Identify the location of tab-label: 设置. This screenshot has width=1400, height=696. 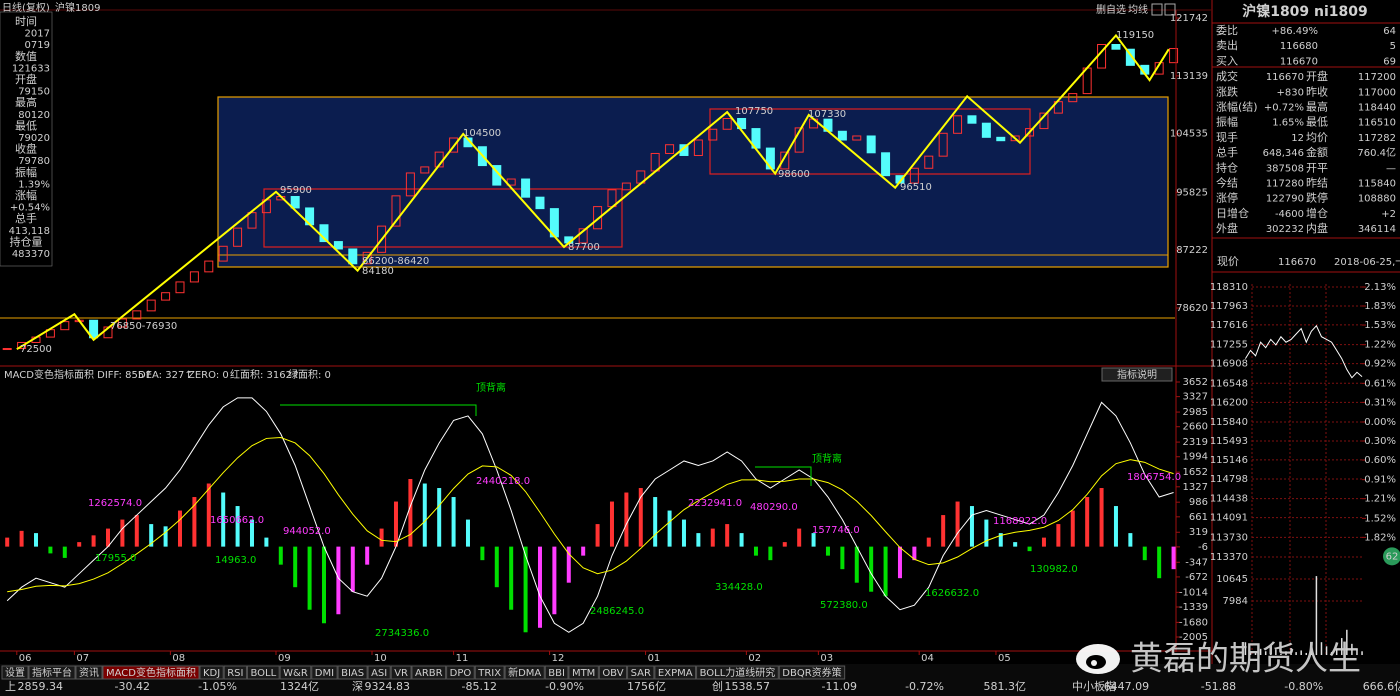
(15, 673).